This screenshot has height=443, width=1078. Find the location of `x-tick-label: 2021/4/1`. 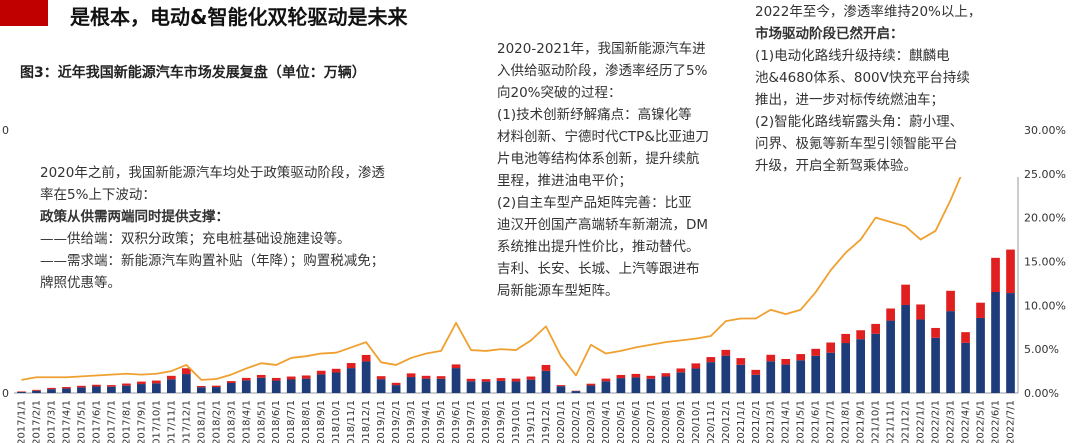

x-tick-label: 2021/4/1 is located at coordinates (786, 421).